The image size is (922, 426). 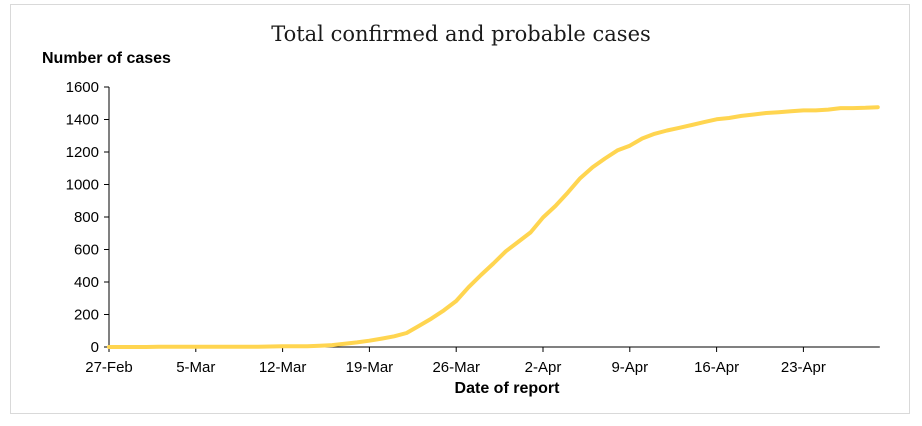 I want to click on y-tick-label: 1400, so click(x=82, y=120).